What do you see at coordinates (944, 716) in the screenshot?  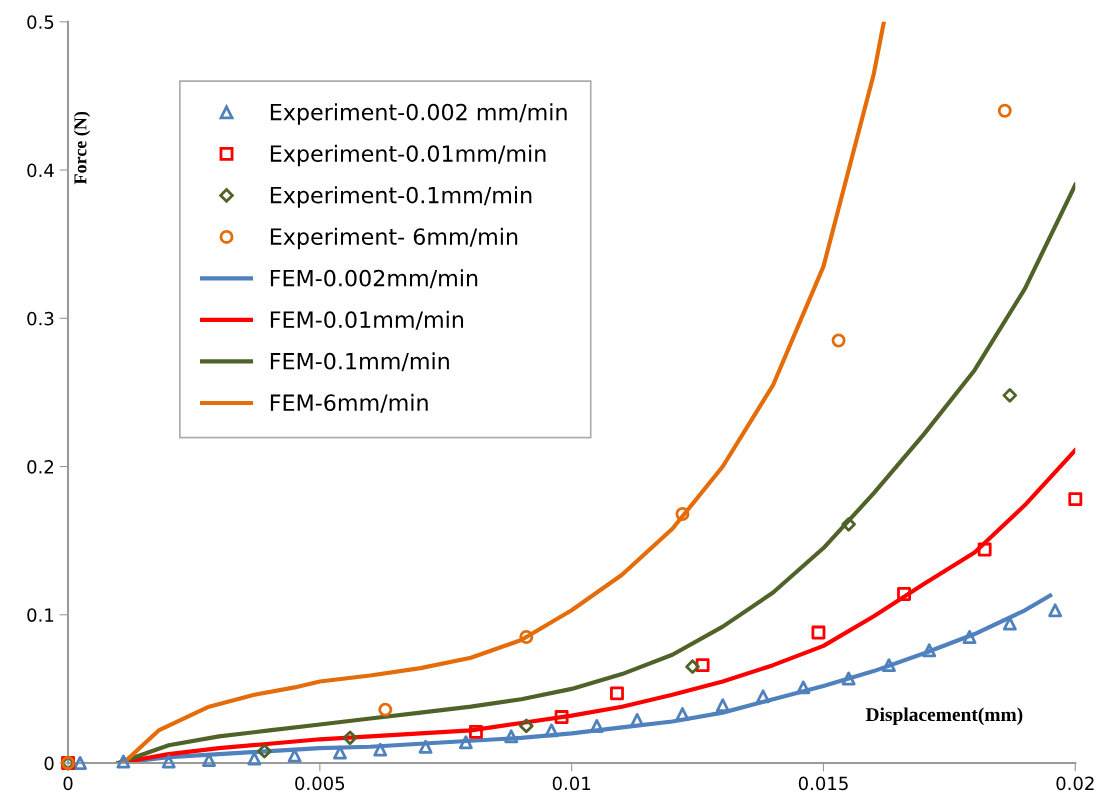 I see `x-axis-title: Displacement(mm)` at bounding box center [944, 716].